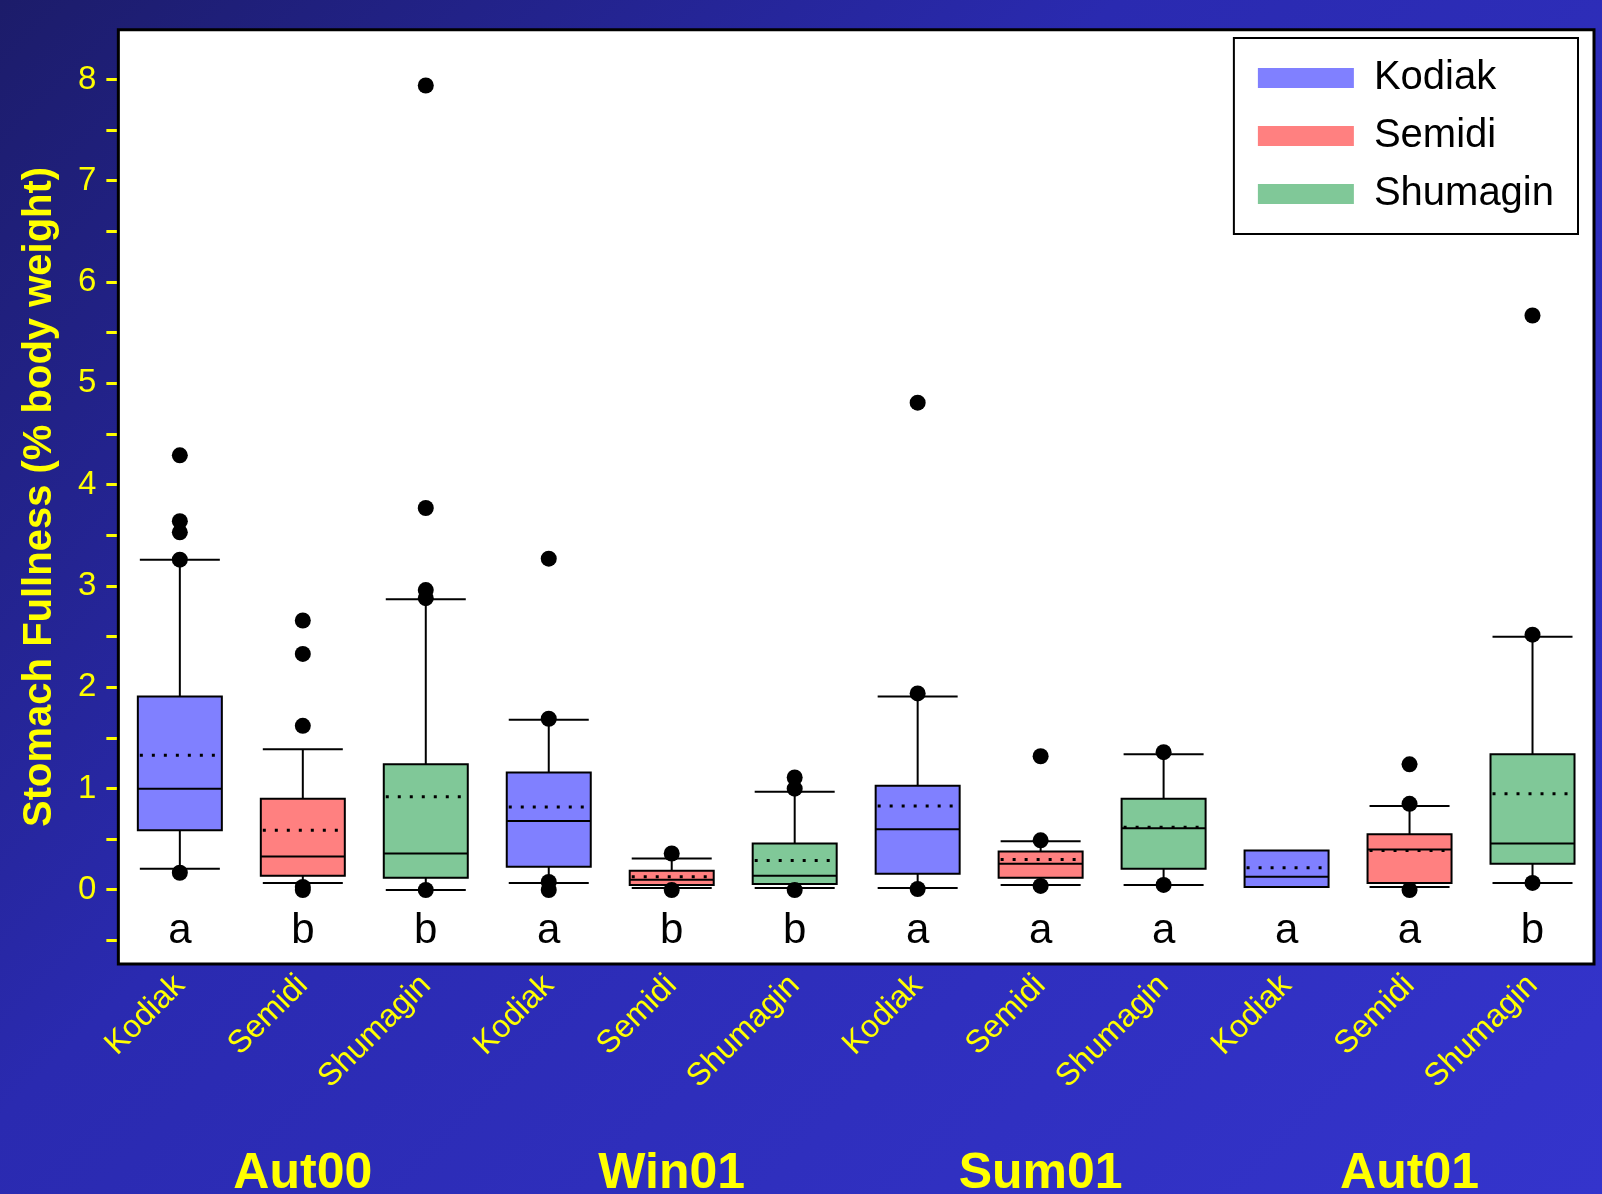 This screenshot has height=1194, width=1602. What do you see at coordinates (87, 482) in the screenshot?
I see `y-tick-label: 4` at bounding box center [87, 482].